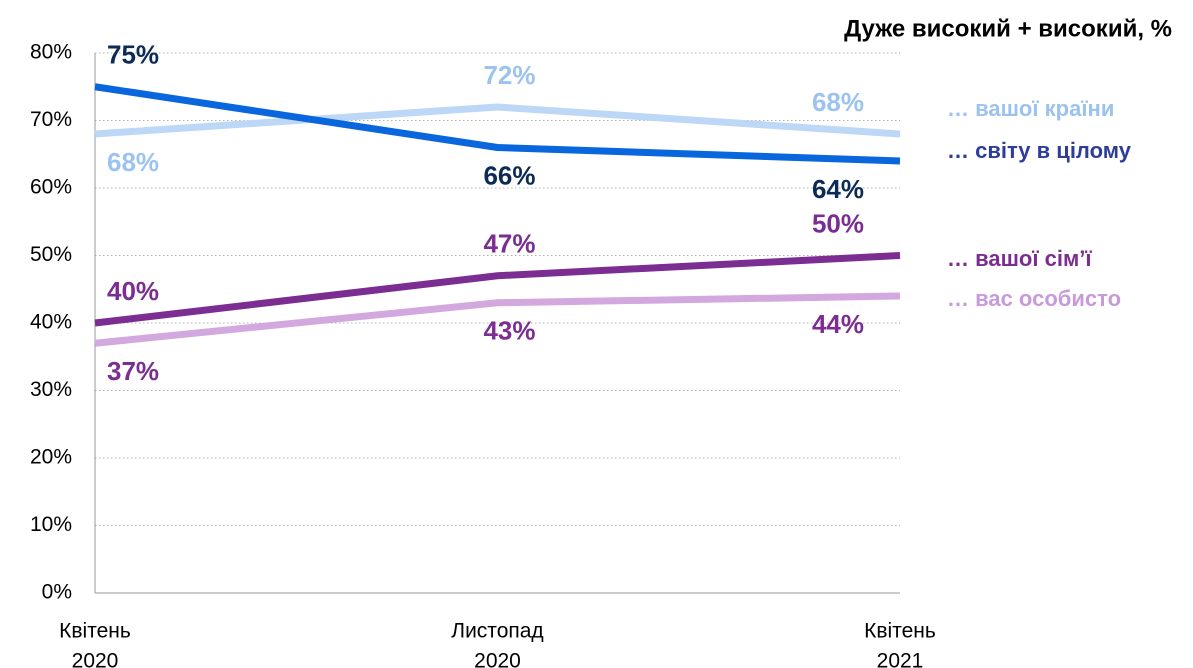  I want to click on legend-entry: … вашої сім’ї, so click(1019, 258).